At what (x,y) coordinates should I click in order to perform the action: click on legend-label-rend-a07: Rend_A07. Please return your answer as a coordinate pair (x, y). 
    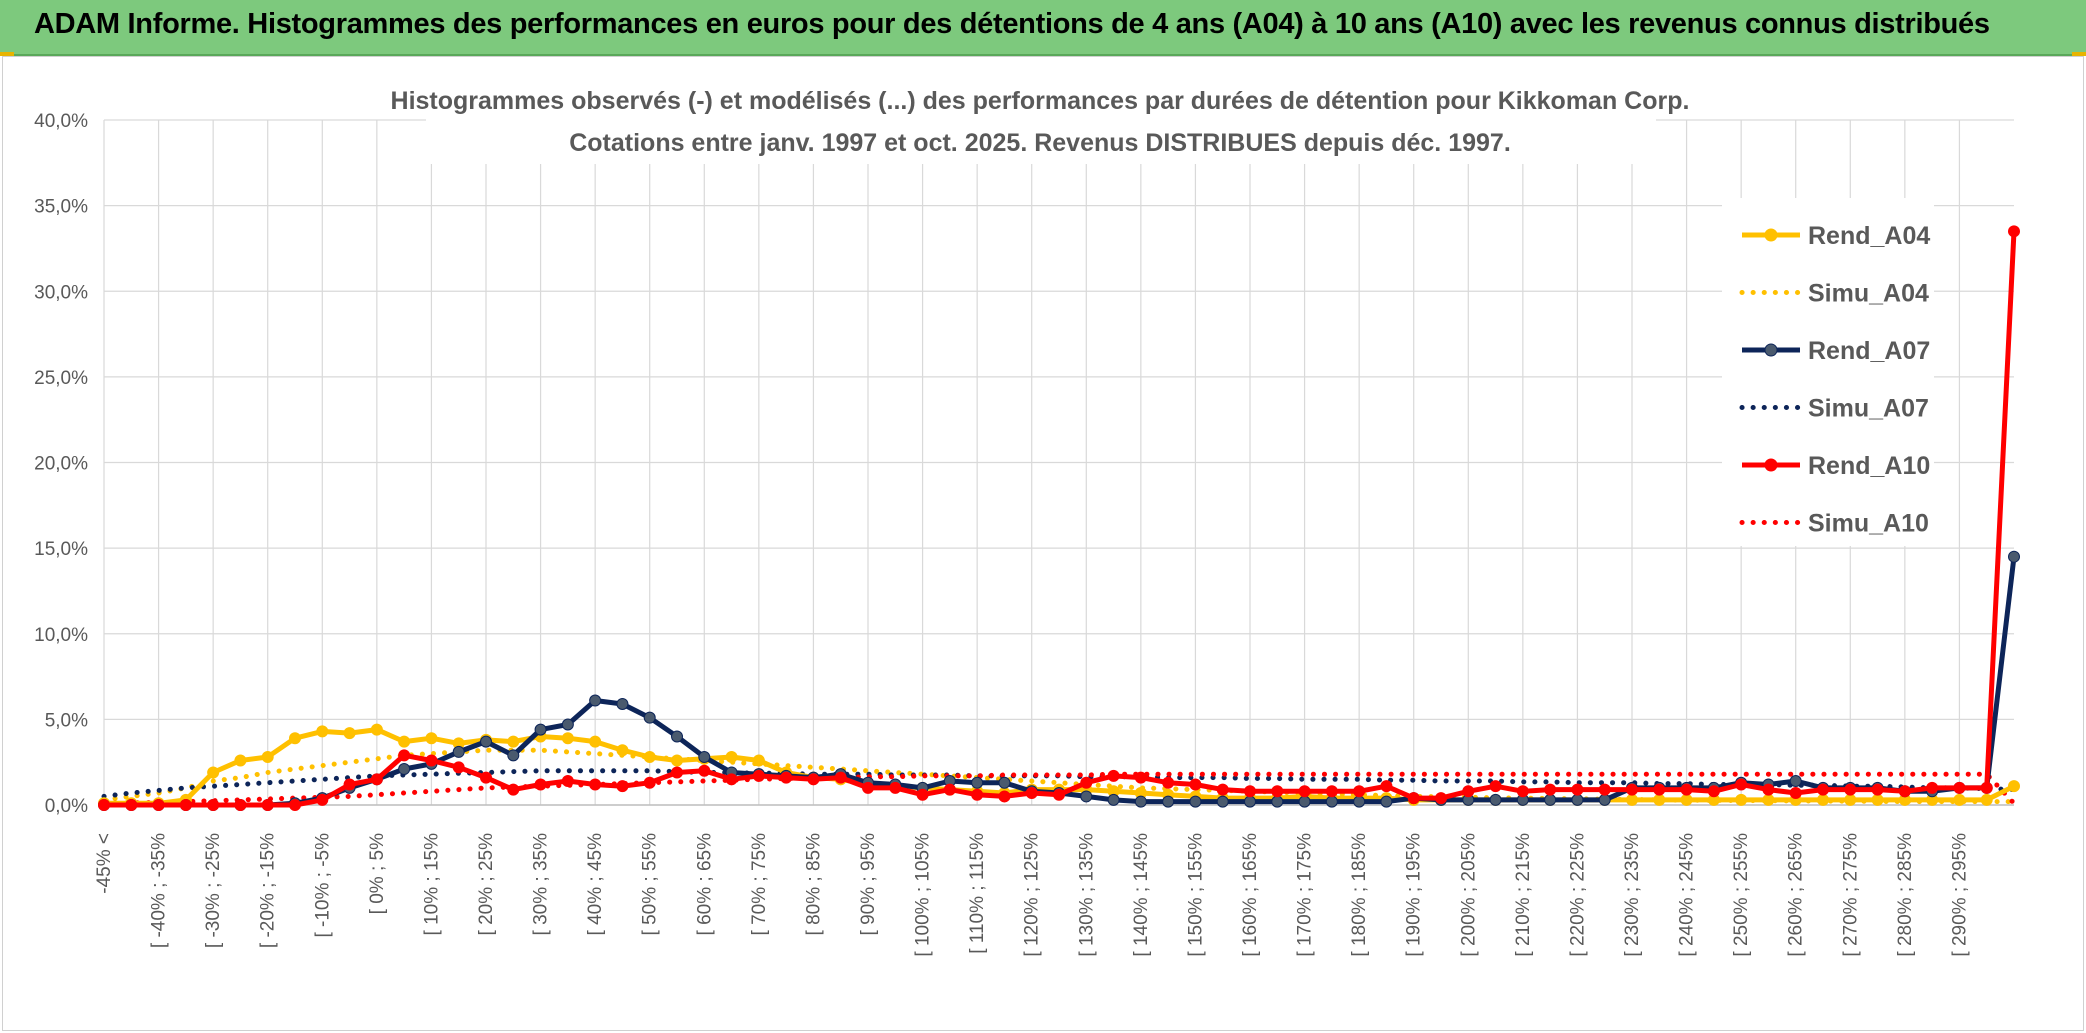
    Looking at the image, I should click on (1869, 351).